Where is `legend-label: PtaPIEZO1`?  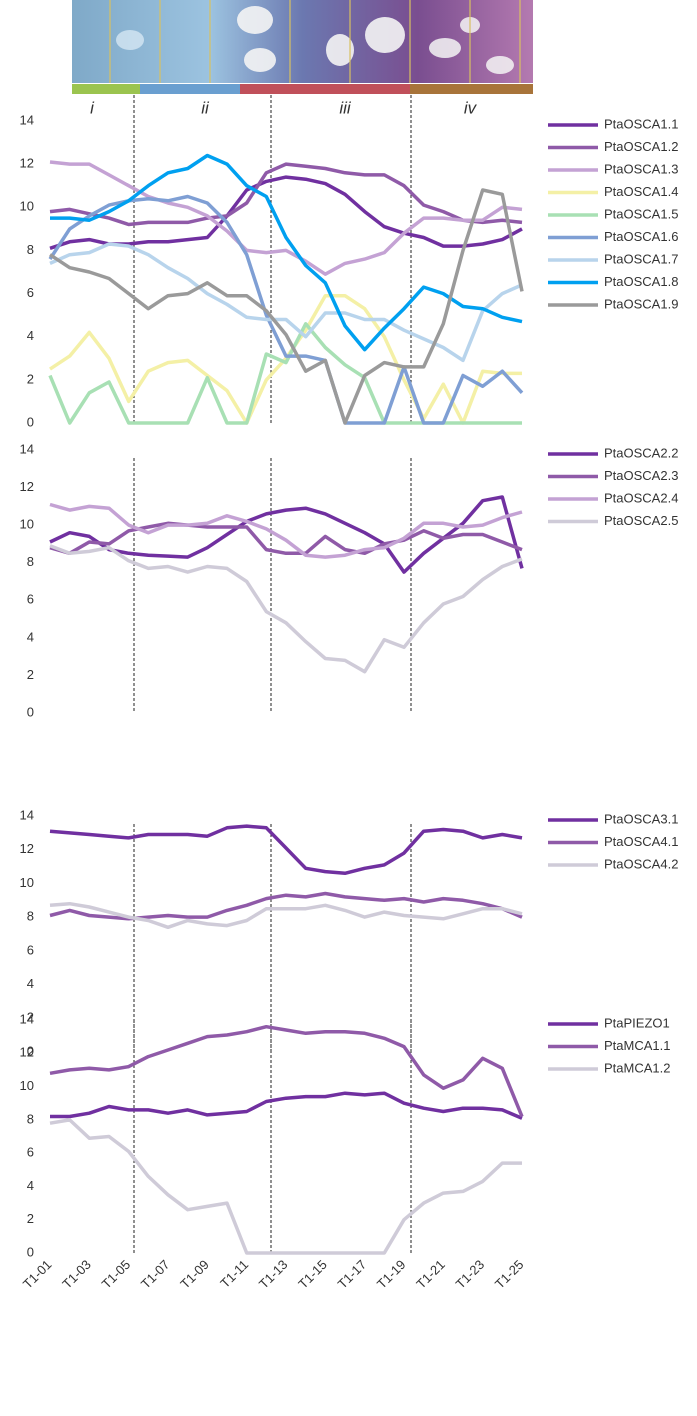 legend-label: PtaPIEZO1 is located at coordinates (637, 1022).